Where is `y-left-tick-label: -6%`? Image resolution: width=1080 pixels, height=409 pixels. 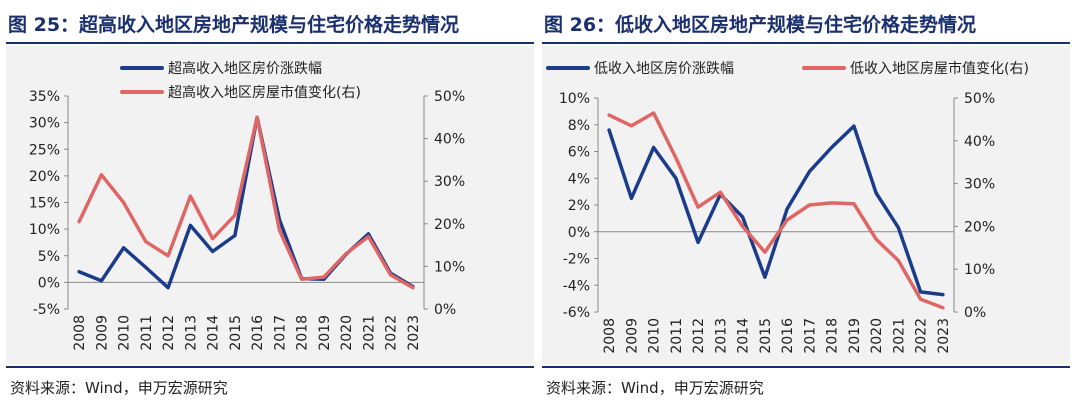
y-left-tick-label: -6% is located at coordinates (576, 313).